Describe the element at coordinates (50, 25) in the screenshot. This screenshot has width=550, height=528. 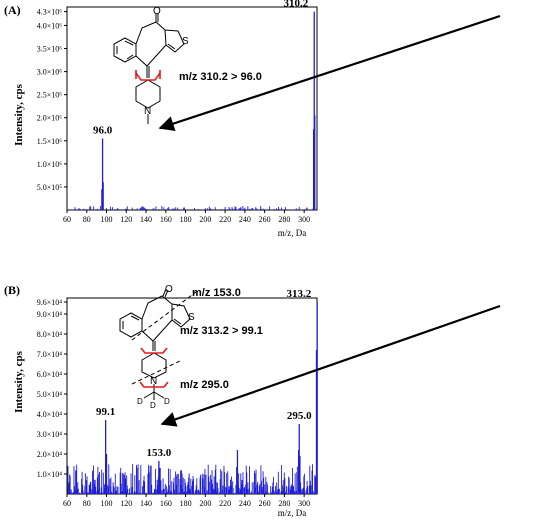
I see `panel-a-y-tick-label: 4.0×10⁶` at that location.